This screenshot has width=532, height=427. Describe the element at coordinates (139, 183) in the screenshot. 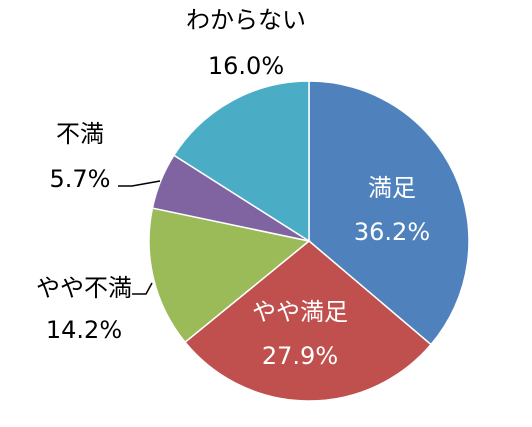

I see `leader-line-fuman` at that location.